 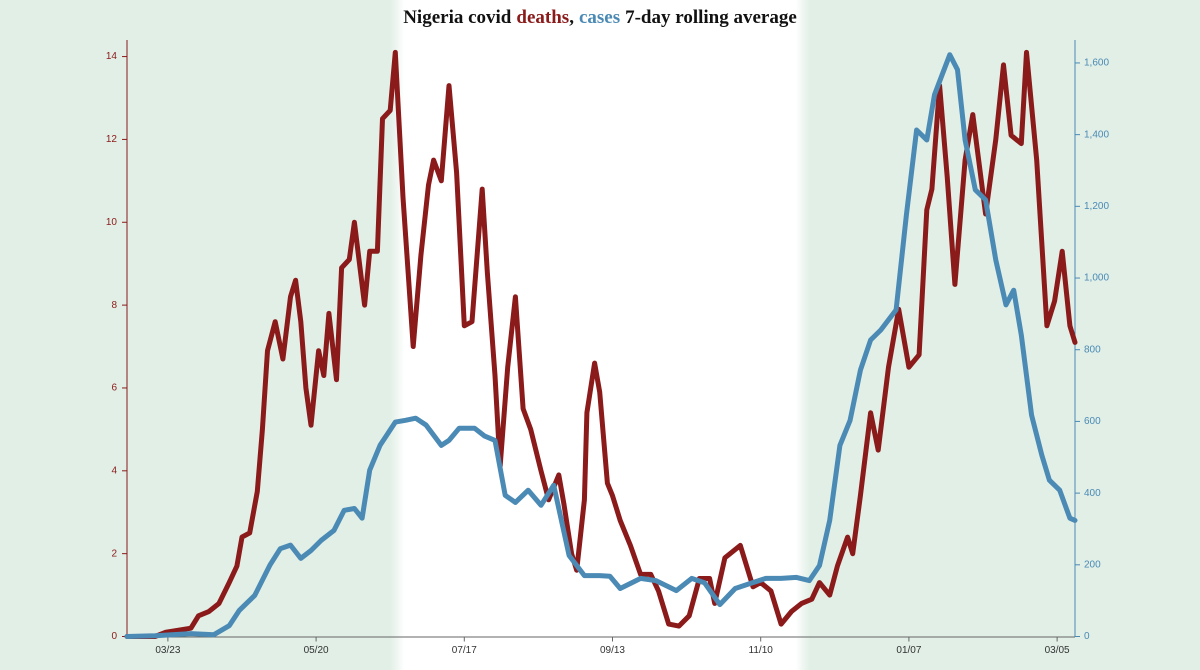 I want to click on title-end: 7-day rolling average, so click(x=711, y=17).